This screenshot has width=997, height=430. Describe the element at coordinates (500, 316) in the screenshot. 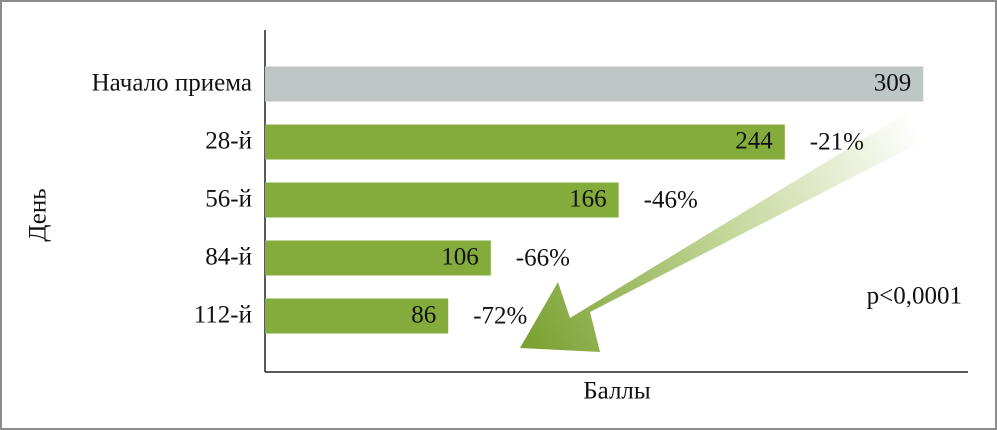

I see `change-label: -72%` at that location.